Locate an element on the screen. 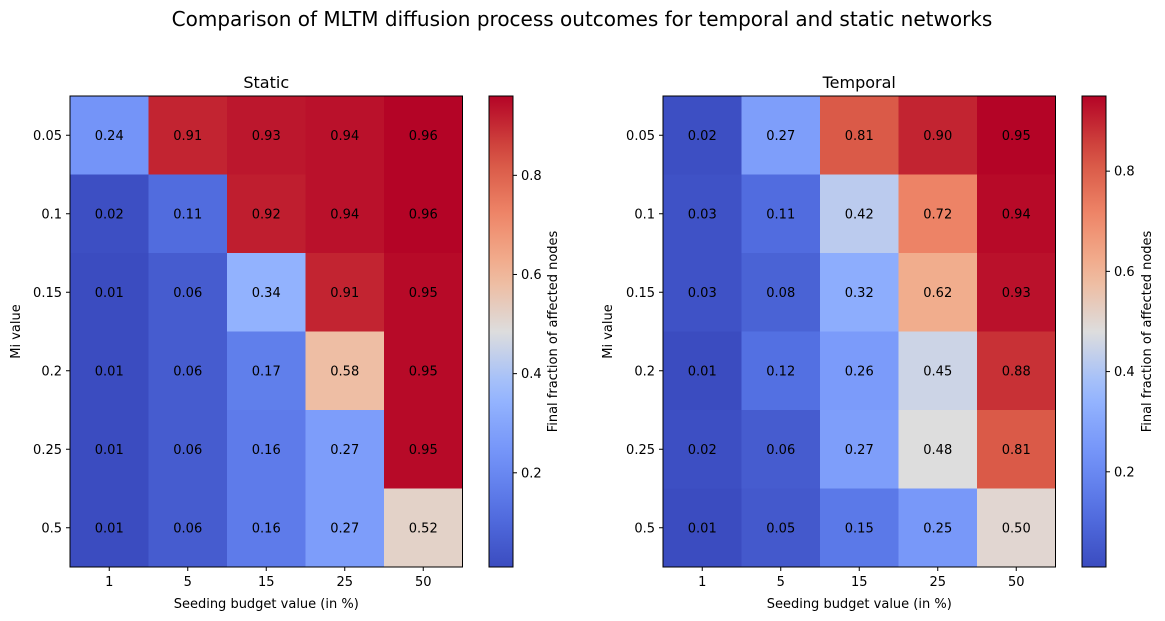 This screenshot has width=1165, height=621. y-tick-label: 0.05 is located at coordinates (640, 136).